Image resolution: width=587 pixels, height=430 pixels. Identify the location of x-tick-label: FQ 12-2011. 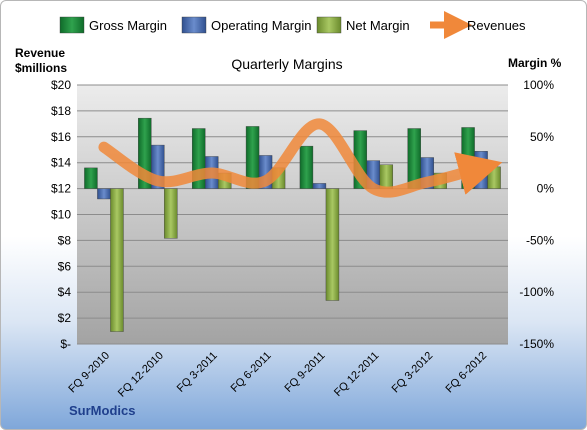
(356, 374).